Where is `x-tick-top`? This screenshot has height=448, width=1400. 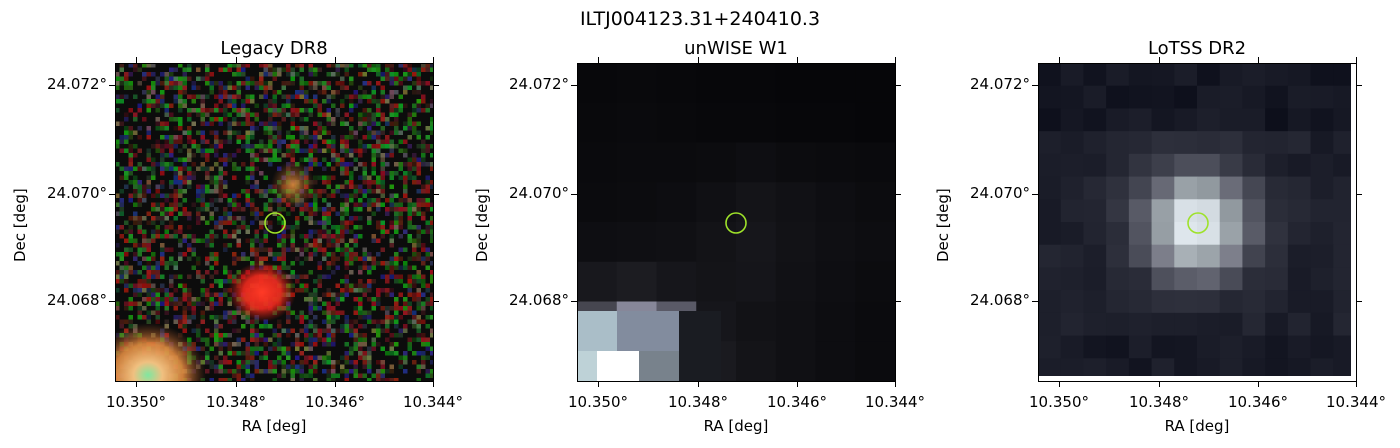
x-tick-top is located at coordinates (433, 60).